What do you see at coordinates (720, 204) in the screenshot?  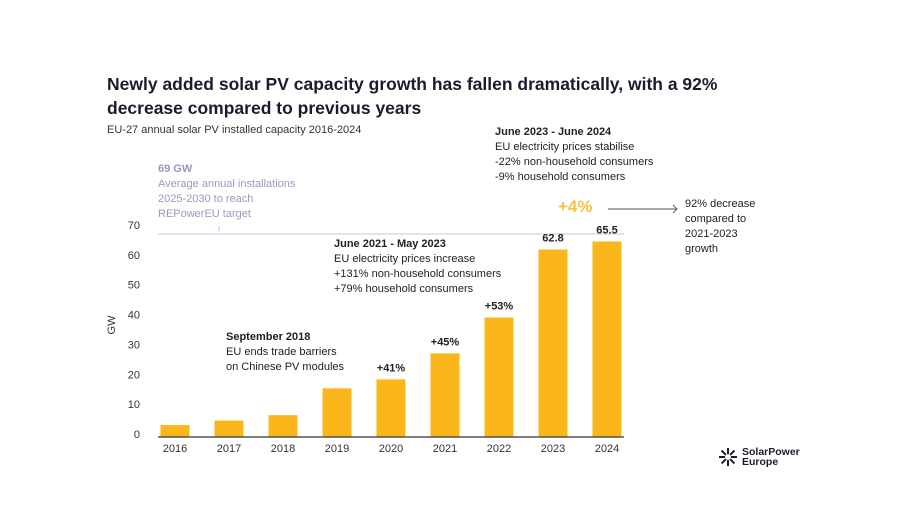 I see `note-line: 92% decrease` at bounding box center [720, 204].